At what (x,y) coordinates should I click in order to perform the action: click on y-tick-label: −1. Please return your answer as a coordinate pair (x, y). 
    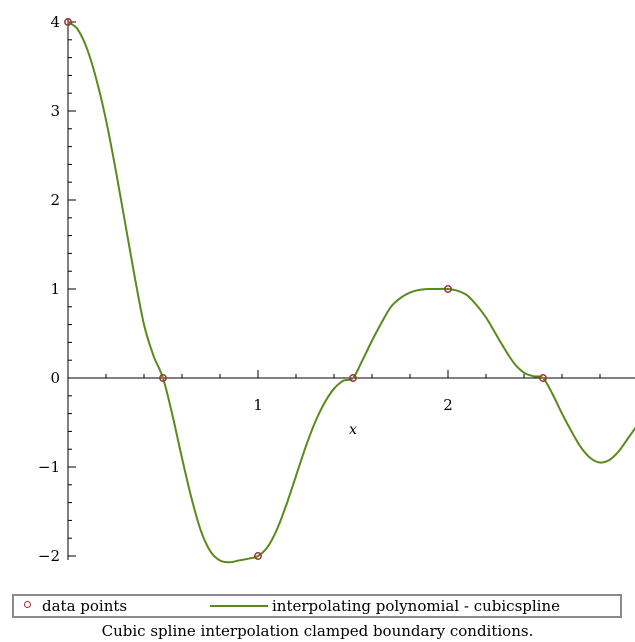
    Looking at the image, I should click on (49, 467).